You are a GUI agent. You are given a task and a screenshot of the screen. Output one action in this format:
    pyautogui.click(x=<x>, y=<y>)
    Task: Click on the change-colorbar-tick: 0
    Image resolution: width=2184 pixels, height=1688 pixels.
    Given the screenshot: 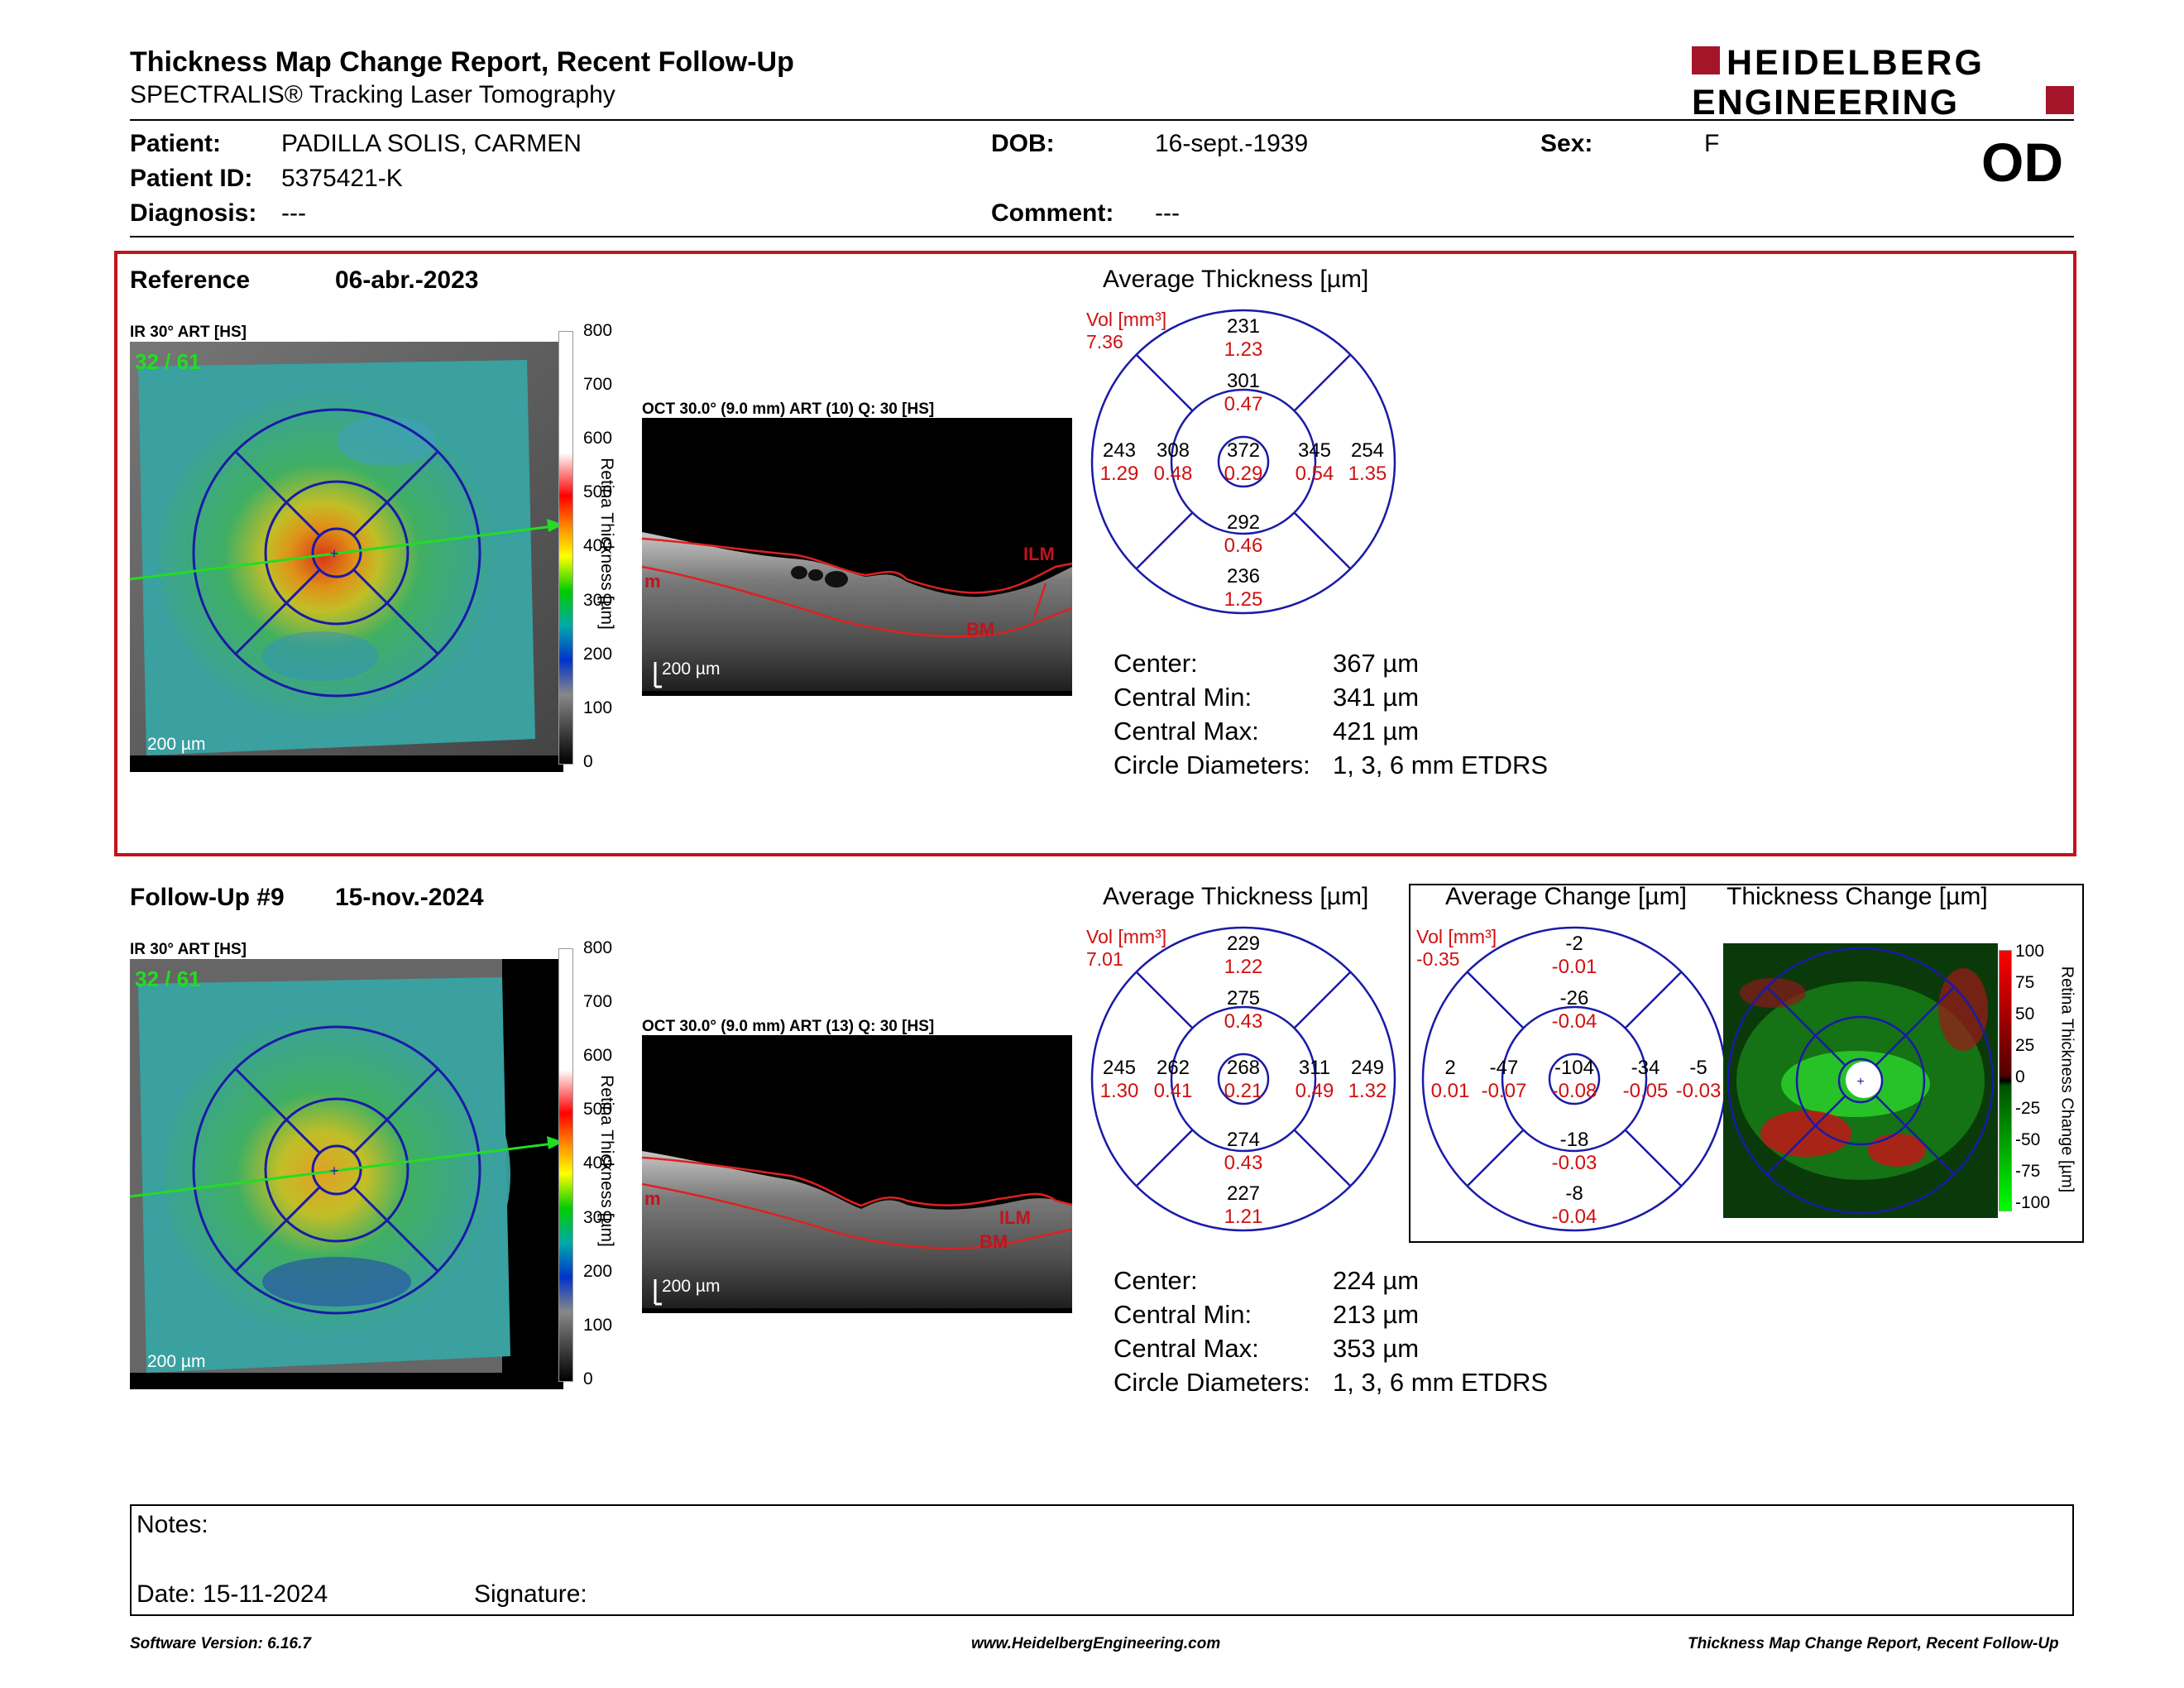 What is the action you would take?
    pyautogui.click(x=2020, y=1076)
    